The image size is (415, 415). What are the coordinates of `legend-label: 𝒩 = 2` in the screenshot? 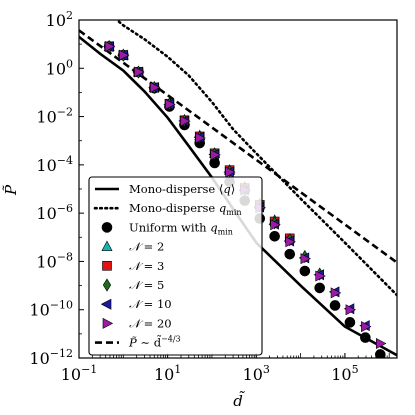 It's located at (146, 247).